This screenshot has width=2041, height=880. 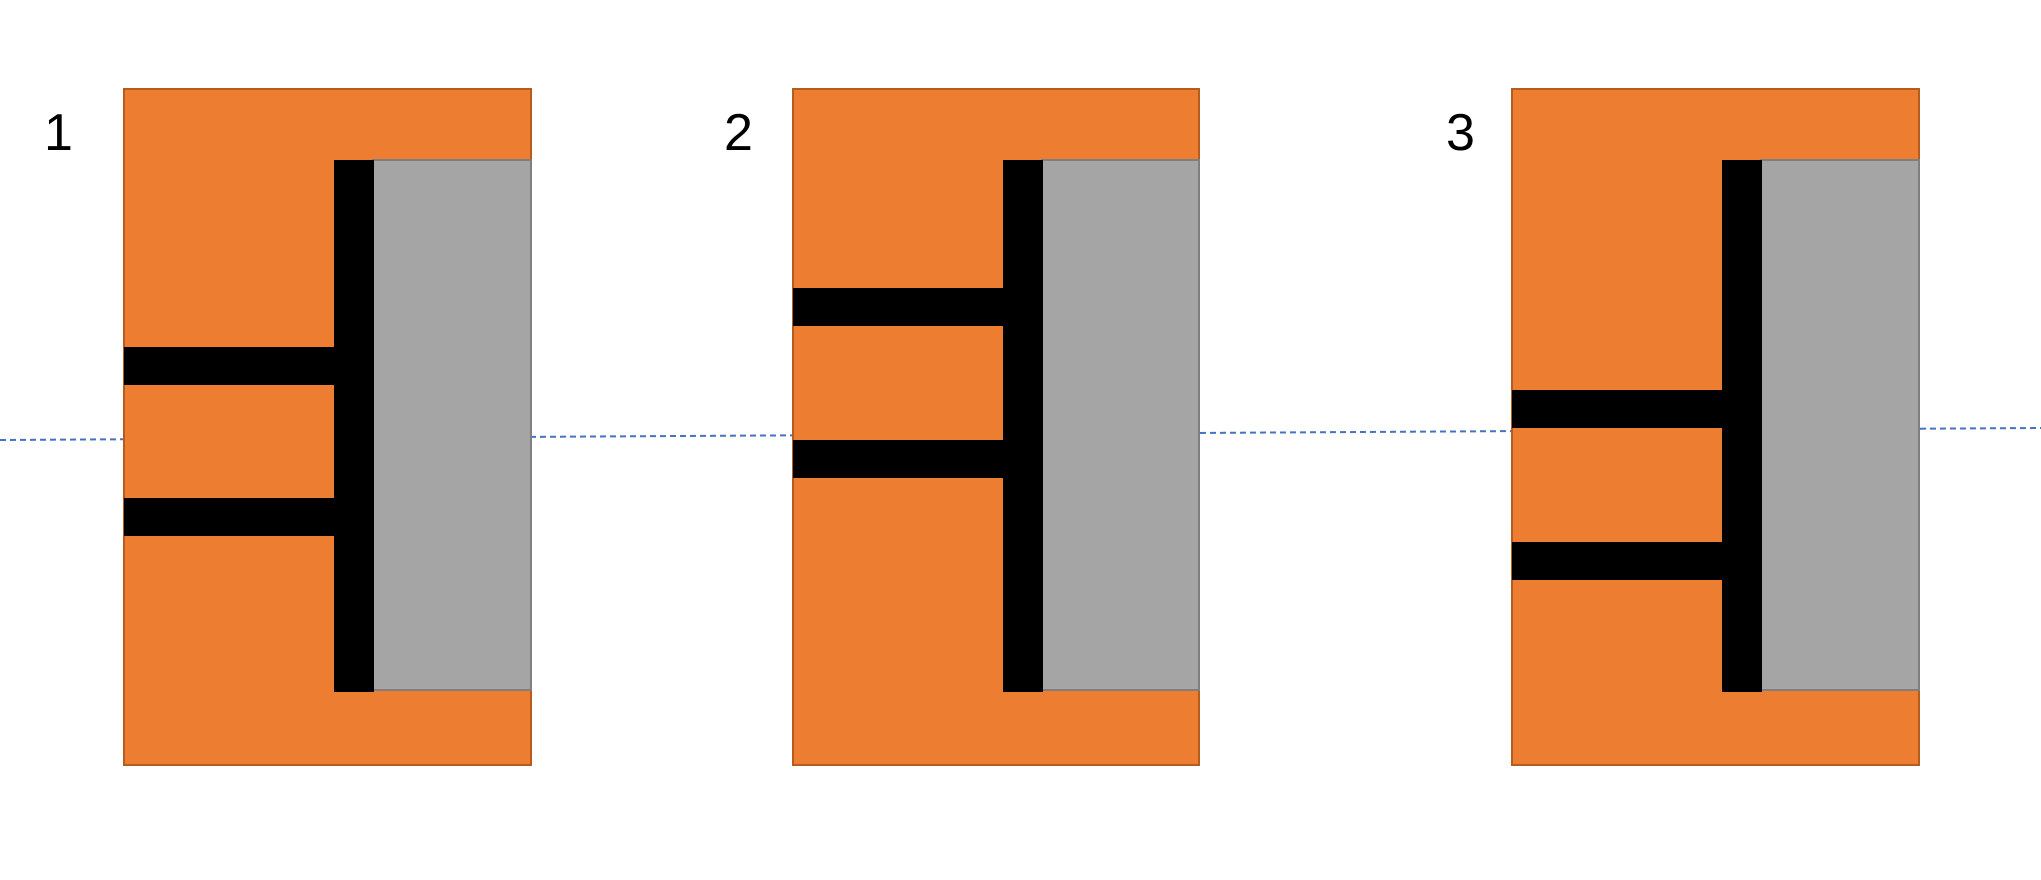 I want to click on panel-number: 3, so click(x=1460, y=133).